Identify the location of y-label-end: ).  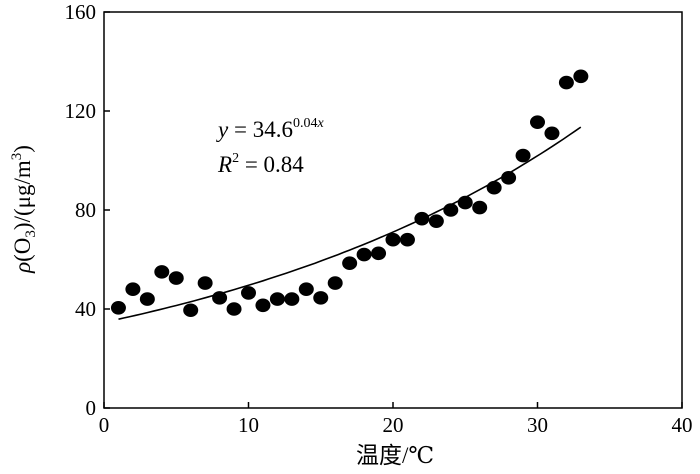
(22, 149).